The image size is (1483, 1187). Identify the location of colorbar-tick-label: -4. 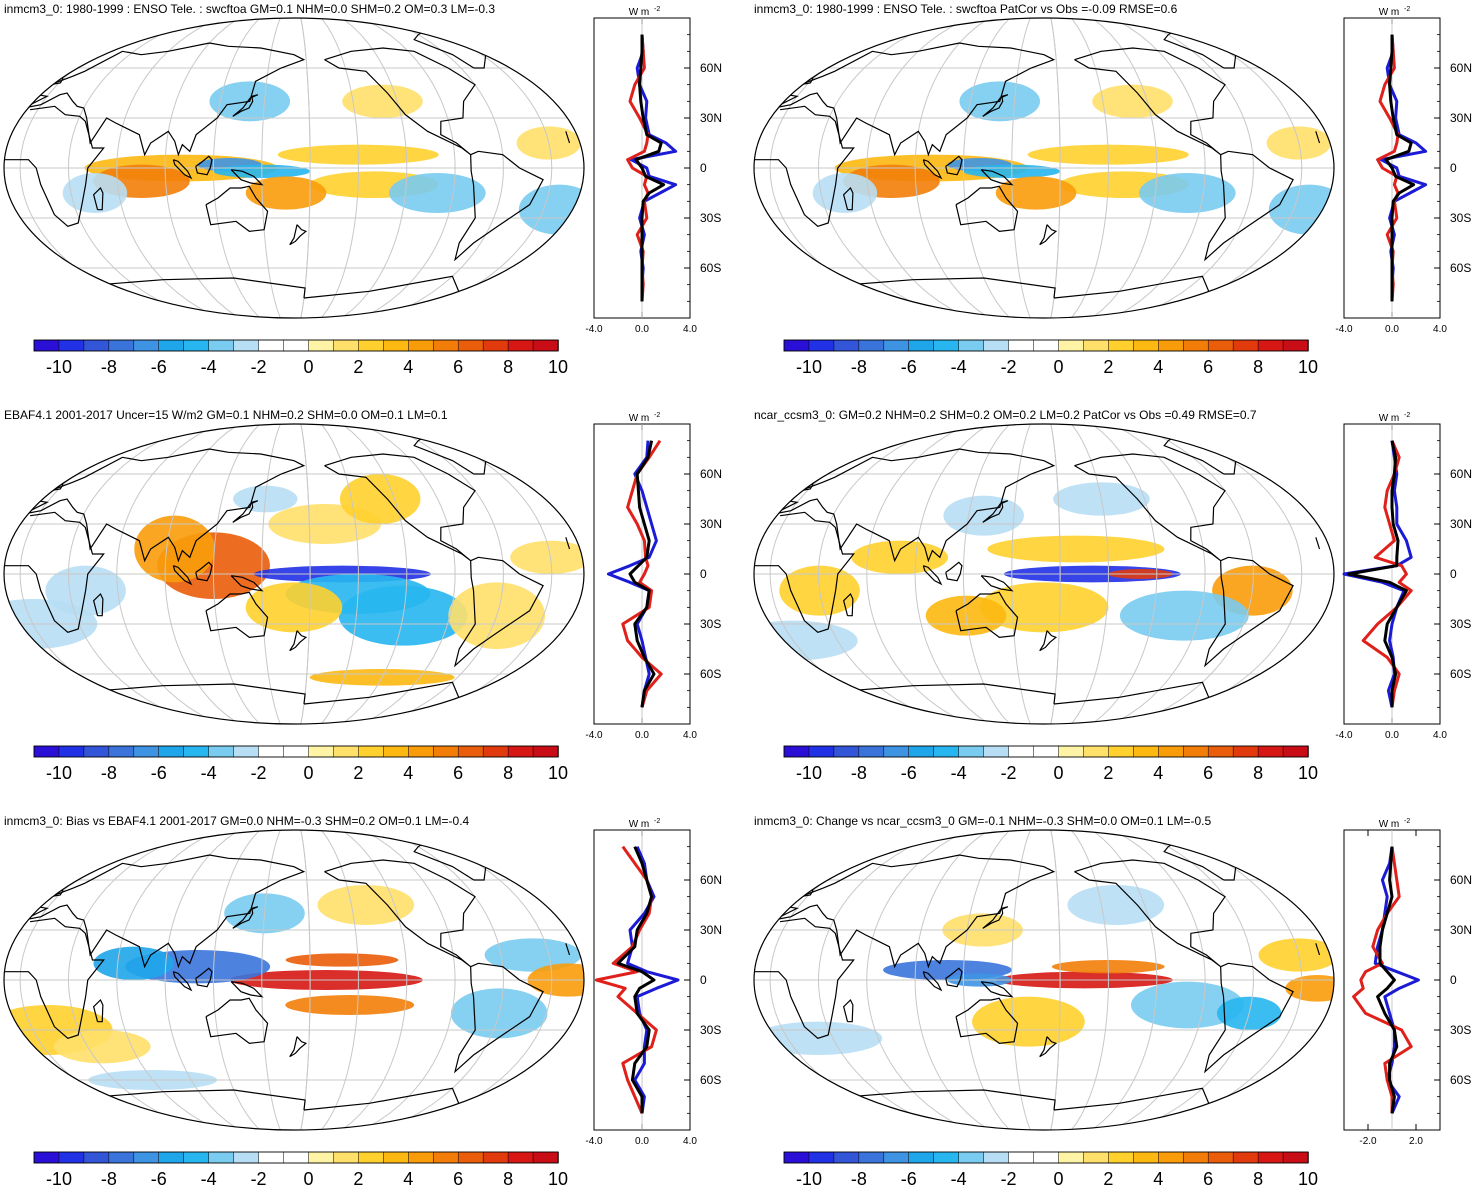
(209, 1178).